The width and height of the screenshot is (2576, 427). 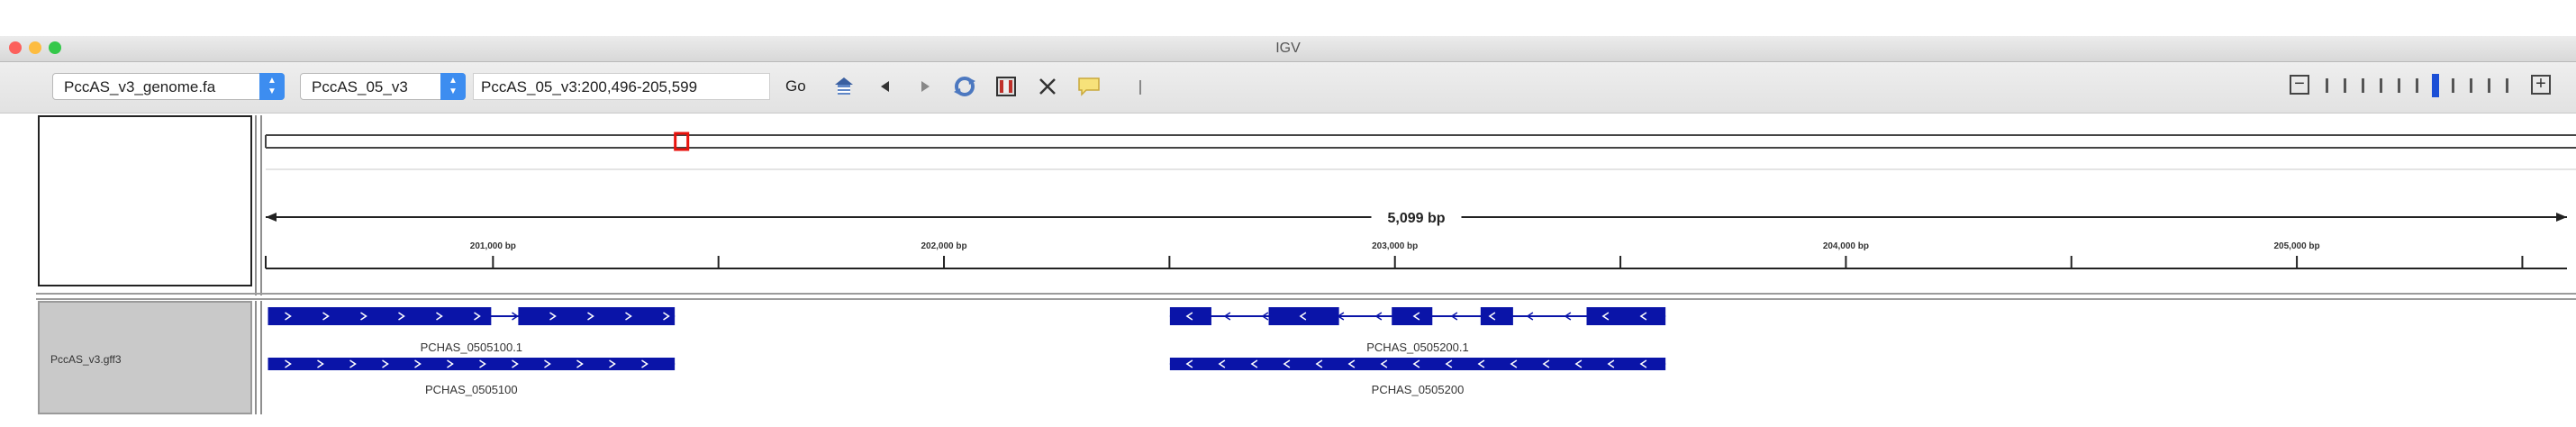 What do you see at coordinates (844, 86) in the screenshot?
I see `home-icon` at bounding box center [844, 86].